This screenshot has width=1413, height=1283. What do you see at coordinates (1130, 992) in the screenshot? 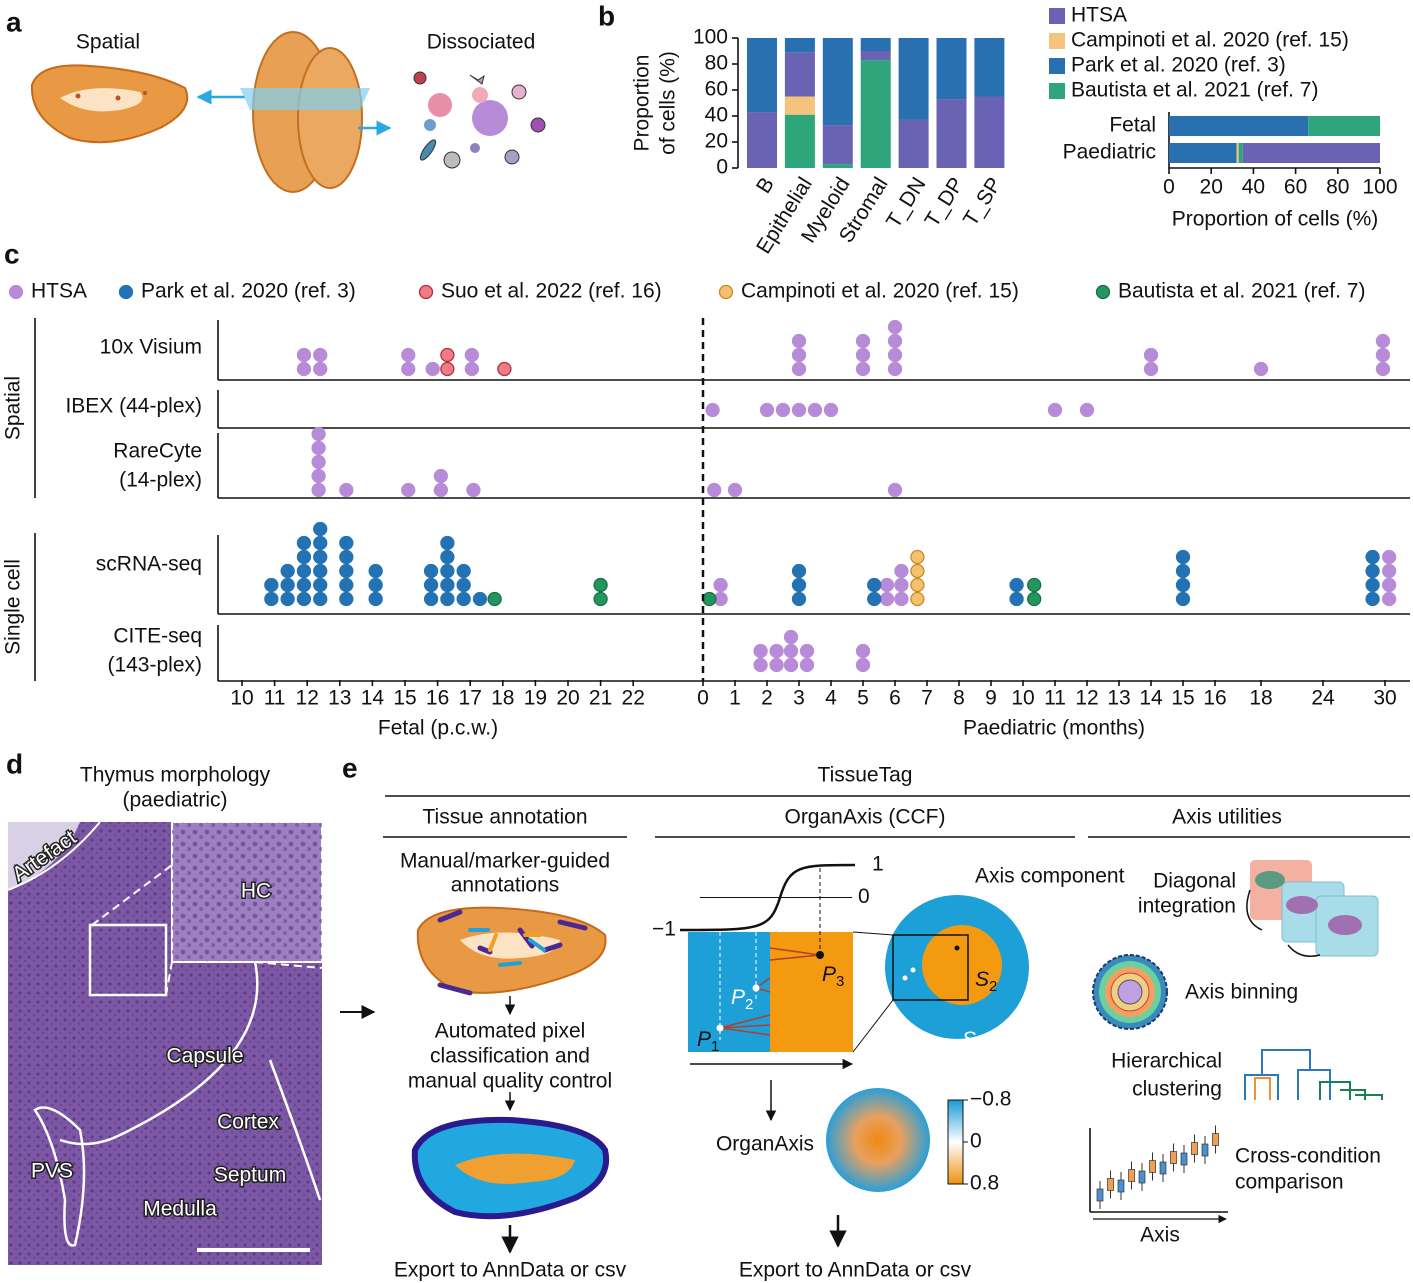
I see `bins` at bounding box center [1130, 992].